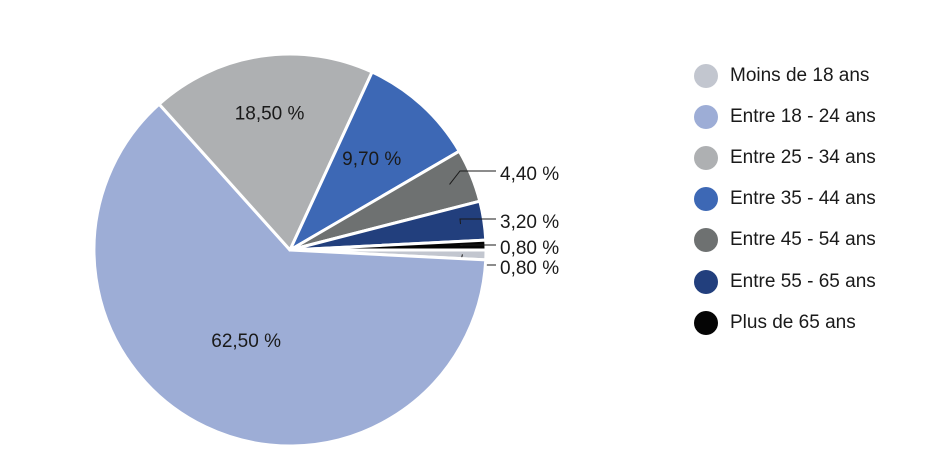 This screenshot has width=926, height=459. What do you see at coordinates (529, 248) in the screenshot?
I see `data-label-gt65: 0,80 %` at bounding box center [529, 248].